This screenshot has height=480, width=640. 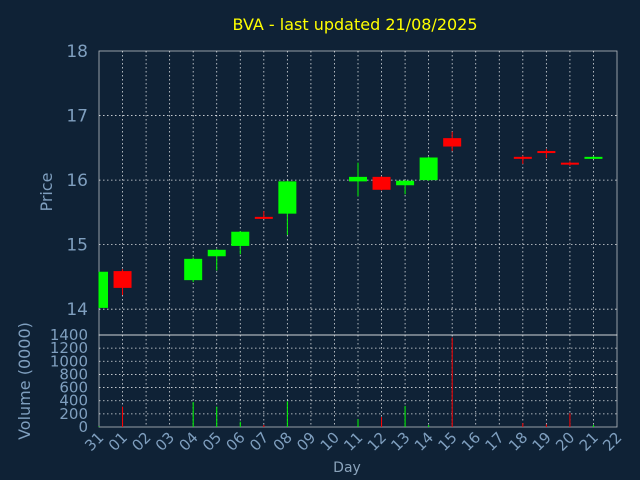 I want to click on day-tick-label: 01, so click(x=118, y=441).